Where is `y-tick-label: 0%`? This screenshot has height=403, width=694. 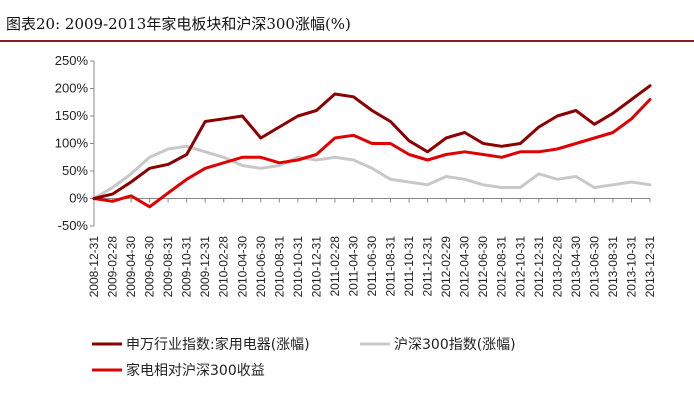
y-tick-label: 0% is located at coordinates (78, 198).